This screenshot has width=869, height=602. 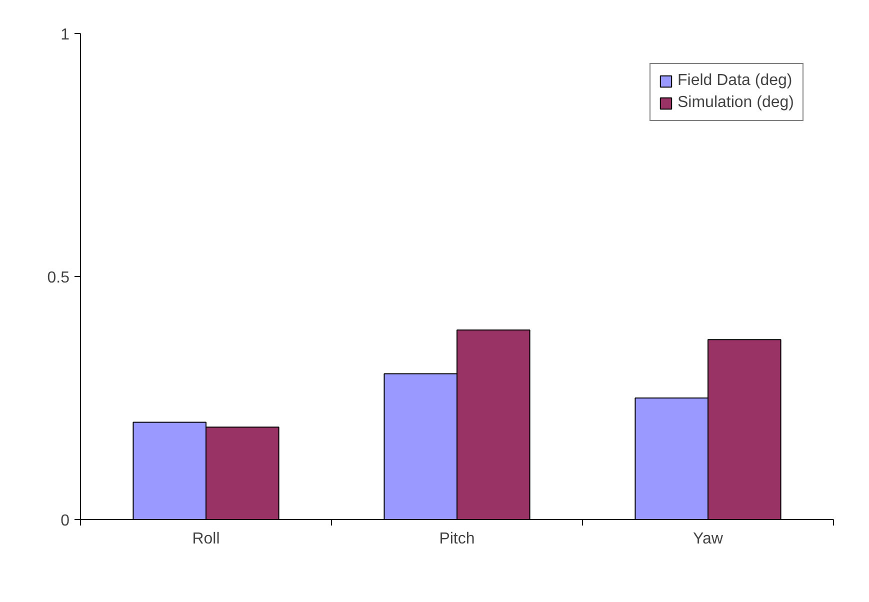 I want to click on legend-label: Field Data (deg), so click(x=735, y=81).